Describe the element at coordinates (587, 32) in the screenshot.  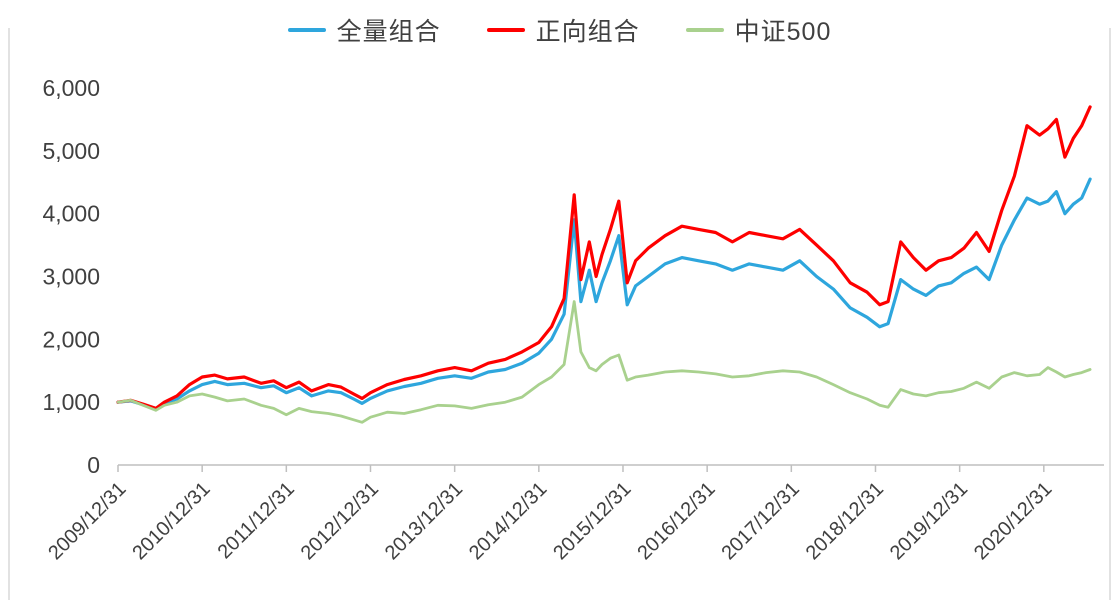
I see `legend-label-positive-portfolio: 正向组合` at that location.